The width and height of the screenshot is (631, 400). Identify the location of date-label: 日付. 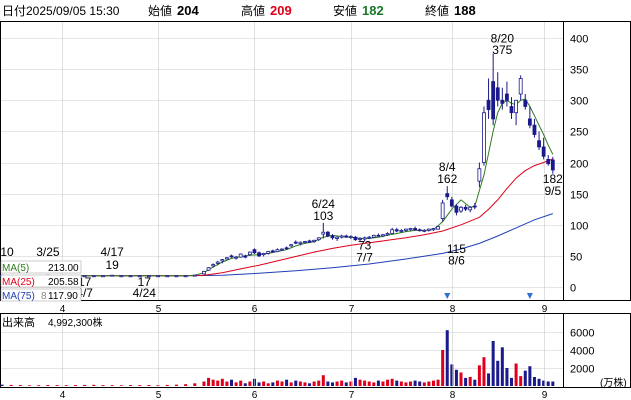
(14, 11).